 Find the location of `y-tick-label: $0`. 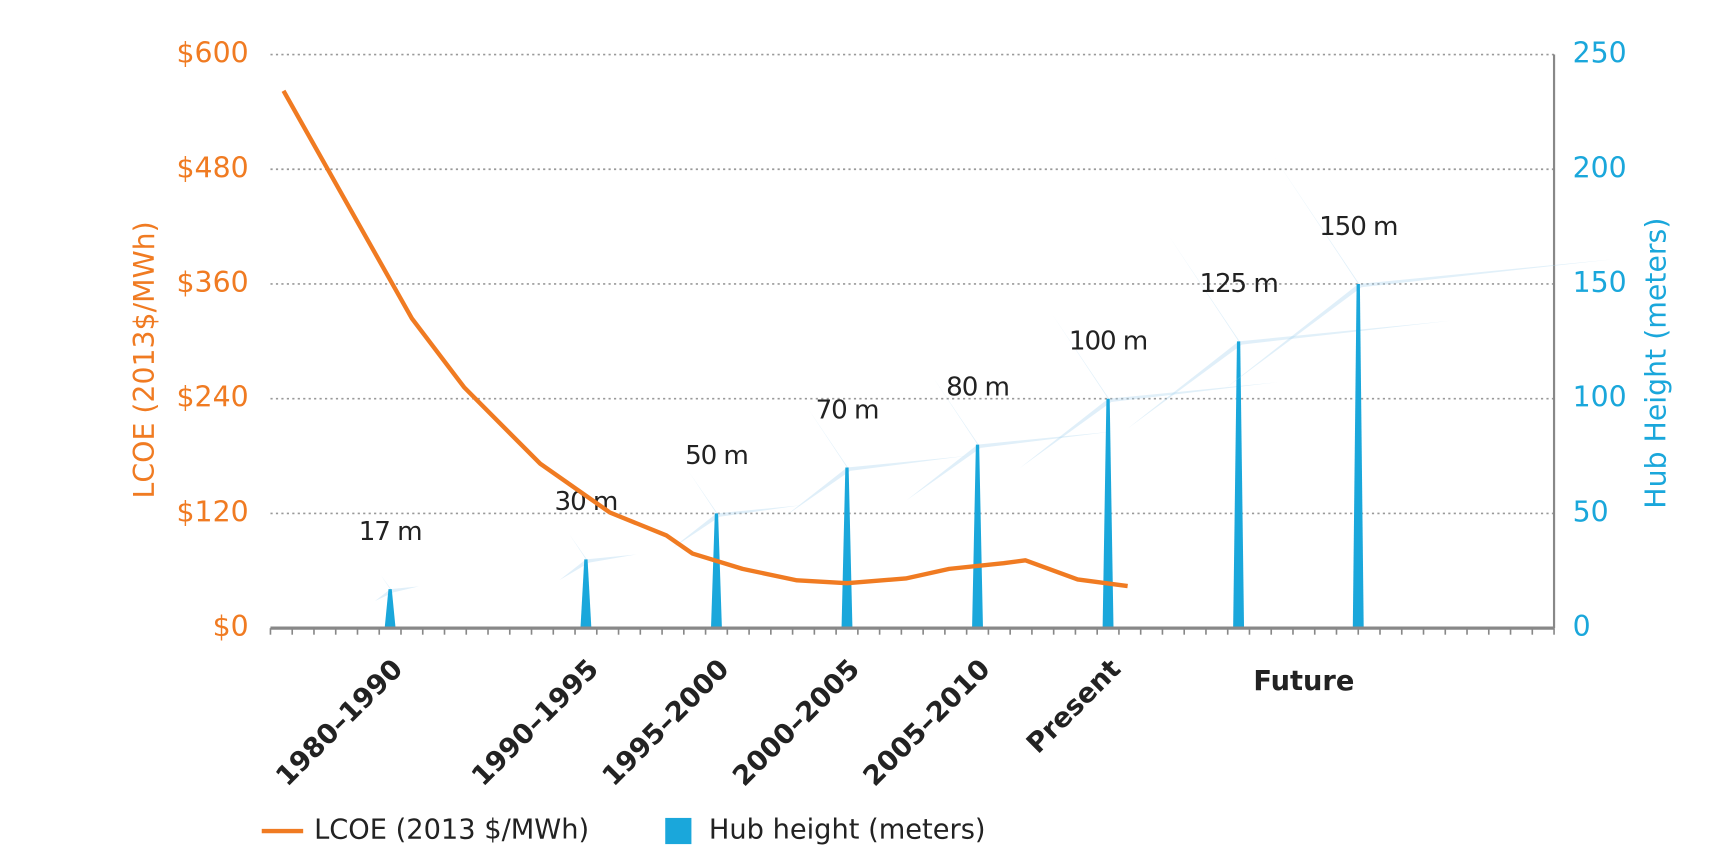

y-tick-label: $0 is located at coordinates (231, 626).